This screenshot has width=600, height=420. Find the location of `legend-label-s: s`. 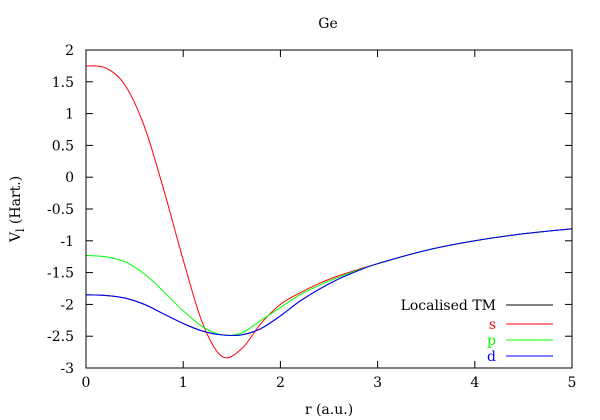

legend-label-s: s is located at coordinates (492, 325).